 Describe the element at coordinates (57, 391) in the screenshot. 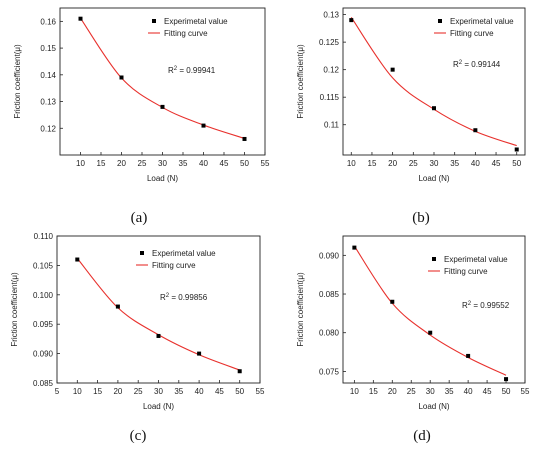

I see `x-tick-label: 5` at that location.